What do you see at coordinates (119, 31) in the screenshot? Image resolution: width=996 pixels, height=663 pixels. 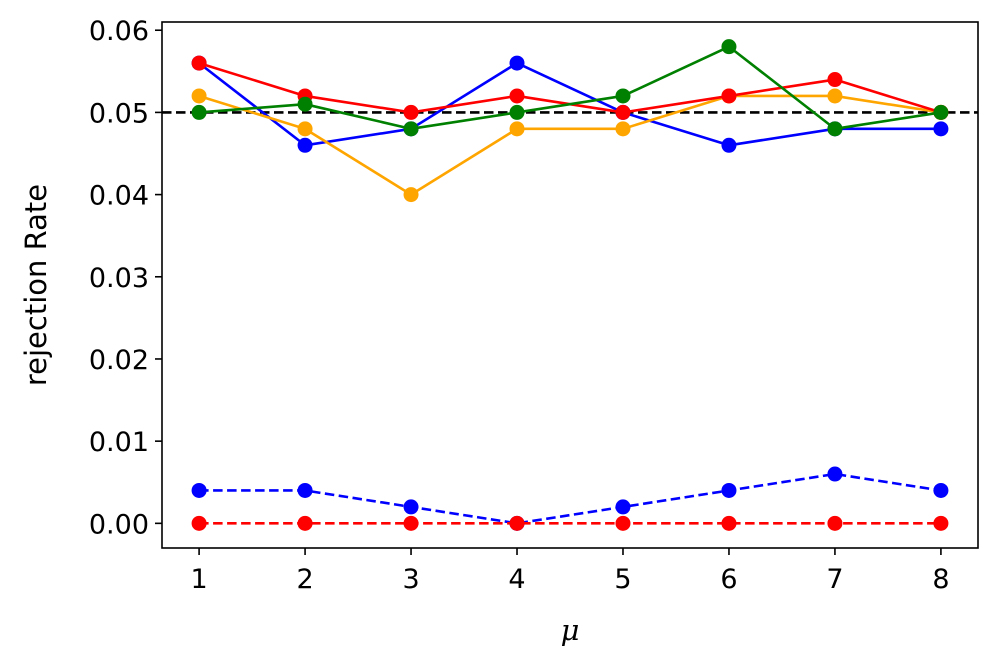 I see `y-tick-label: 0.06` at bounding box center [119, 31].